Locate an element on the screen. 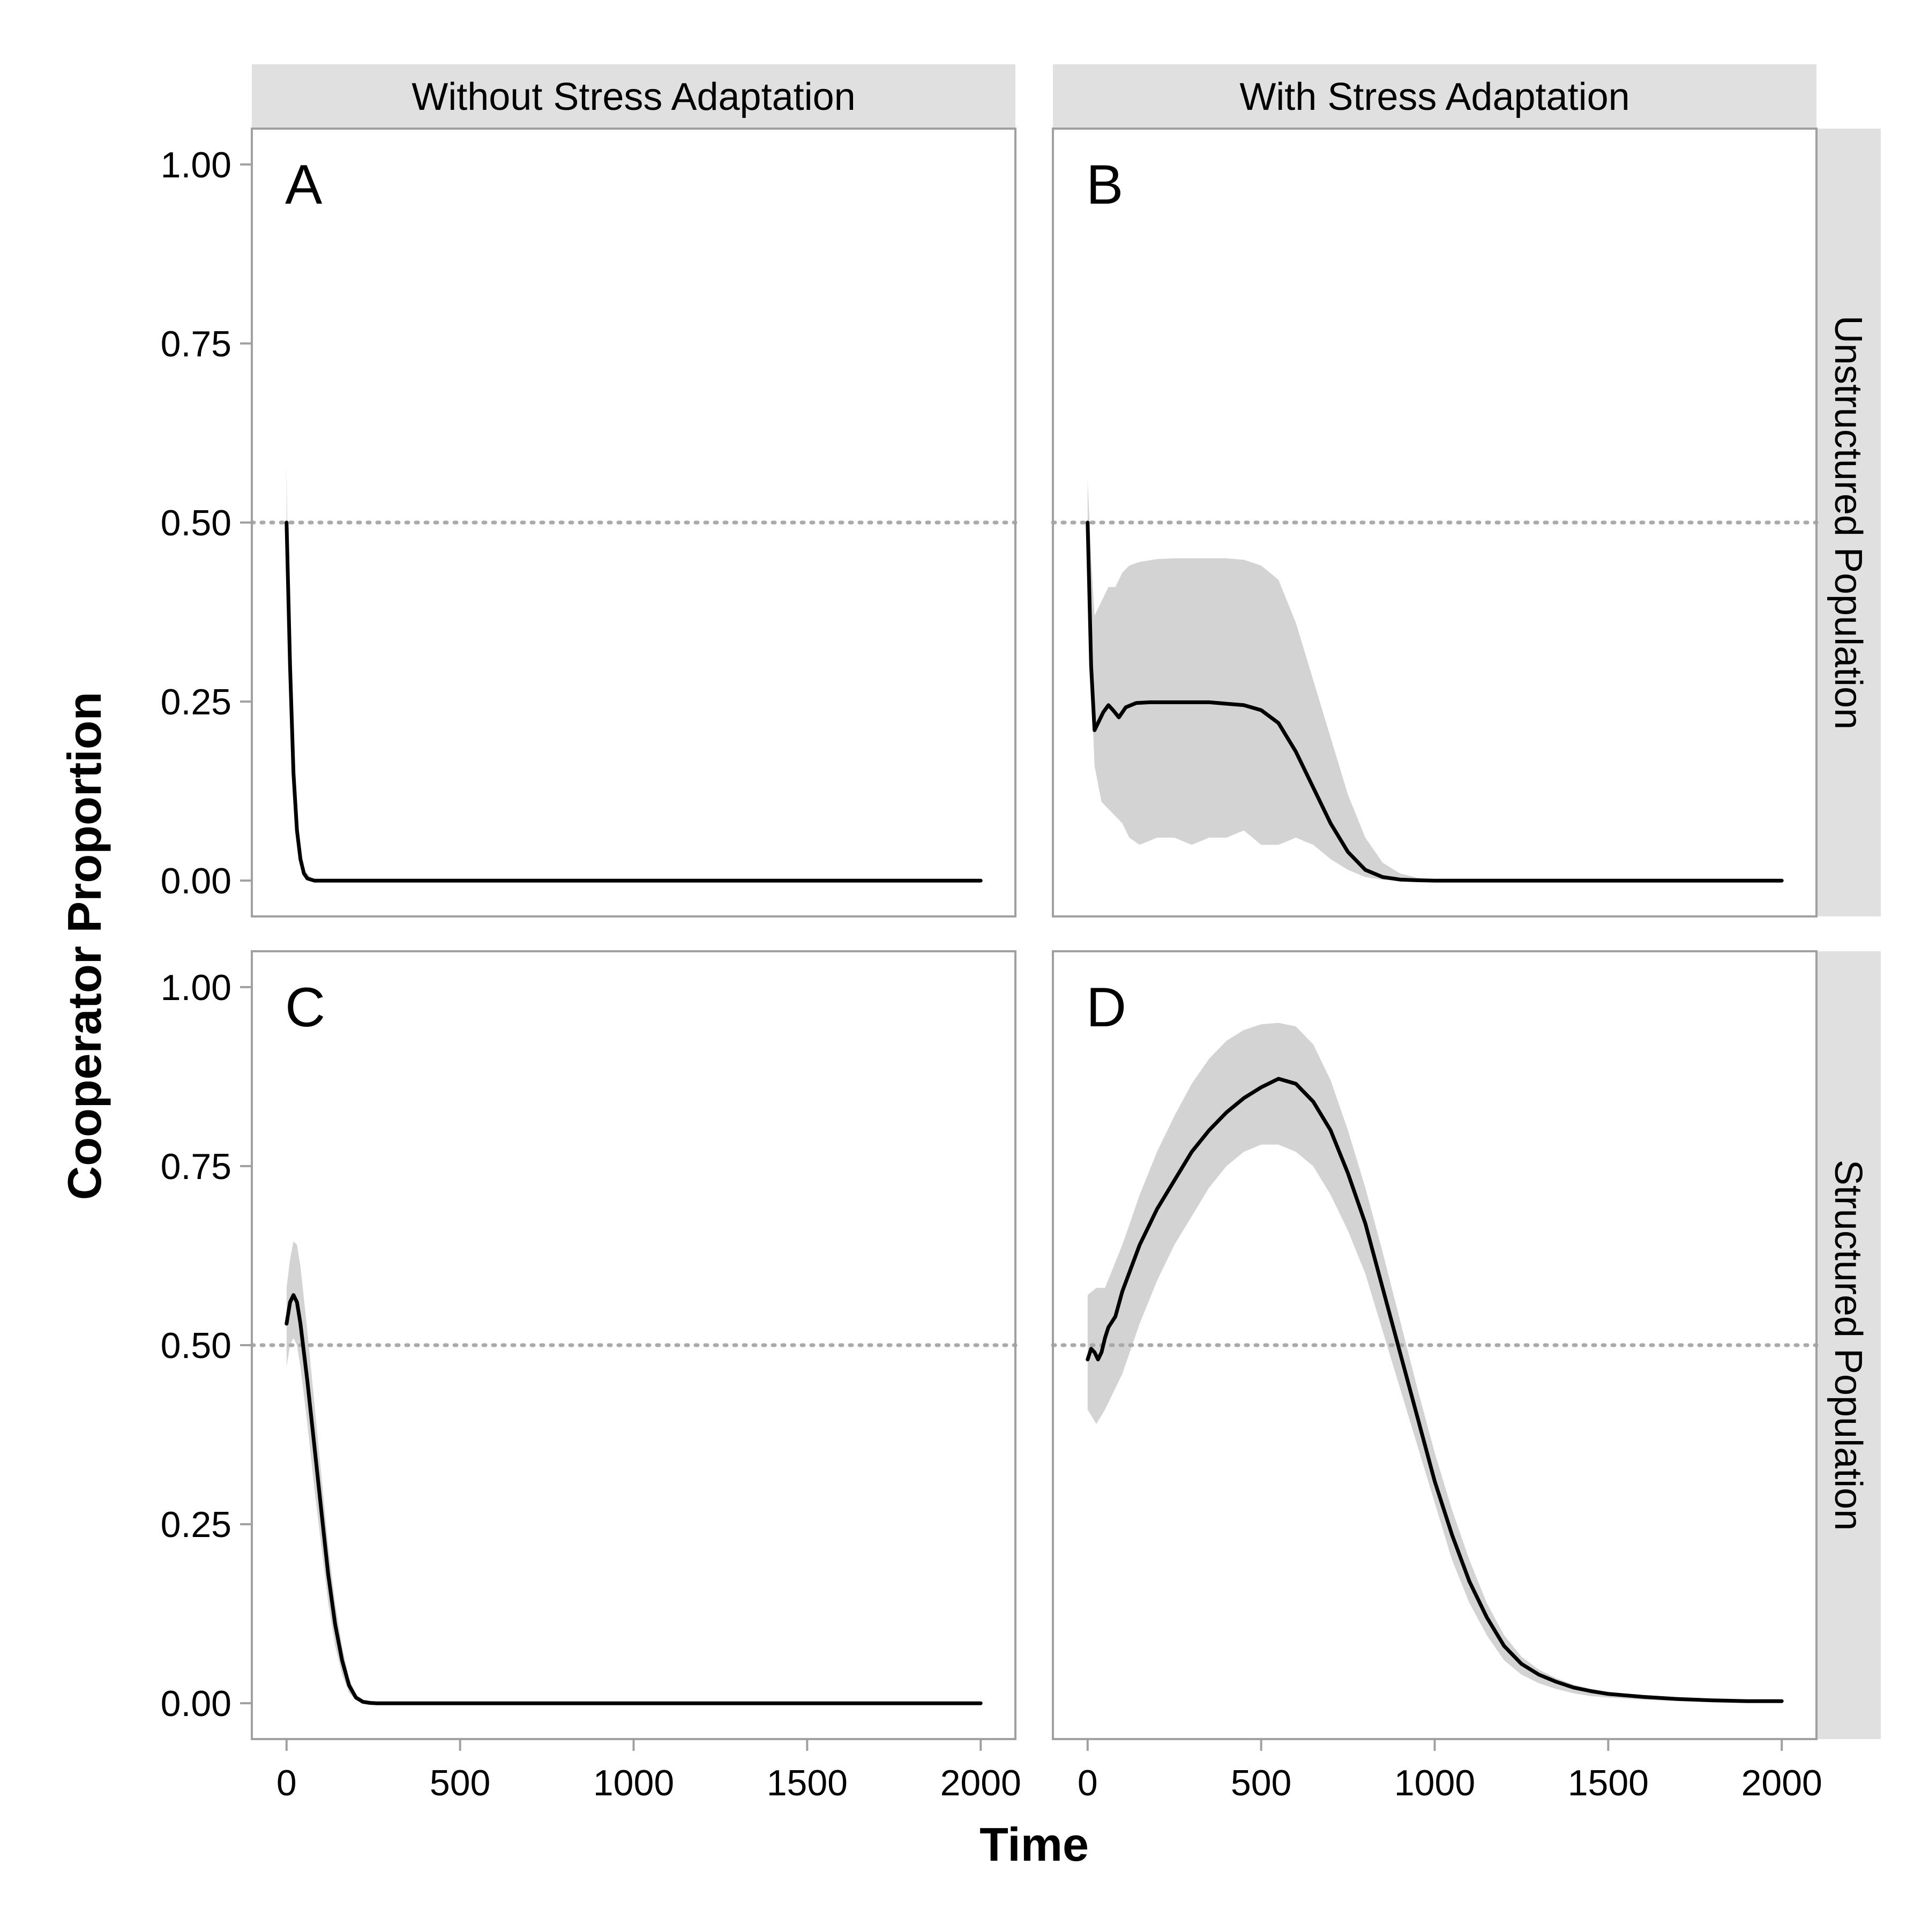 This screenshot has width=1929, height=1932. column-strip-label: Without Stress Adaptation is located at coordinates (634, 97).